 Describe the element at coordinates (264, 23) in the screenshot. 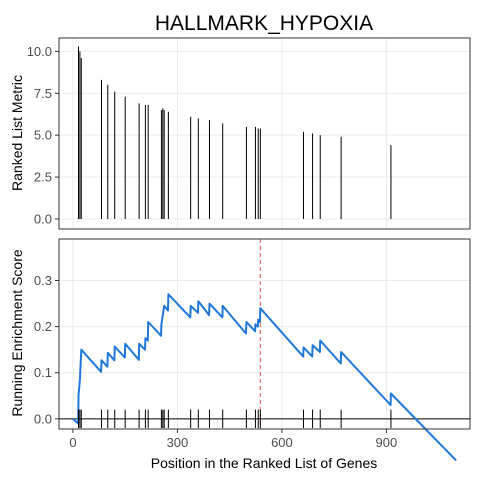

I see `chart-title: HALLMARK_HYPOXIA` at that location.